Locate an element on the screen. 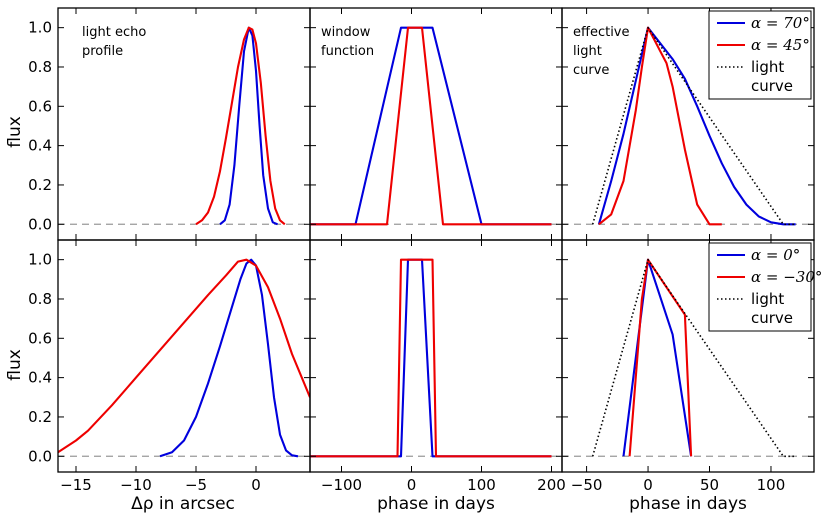 This screenshot has height=519, width=830. panel-annotation: curve is located at coordinates (591, 70).